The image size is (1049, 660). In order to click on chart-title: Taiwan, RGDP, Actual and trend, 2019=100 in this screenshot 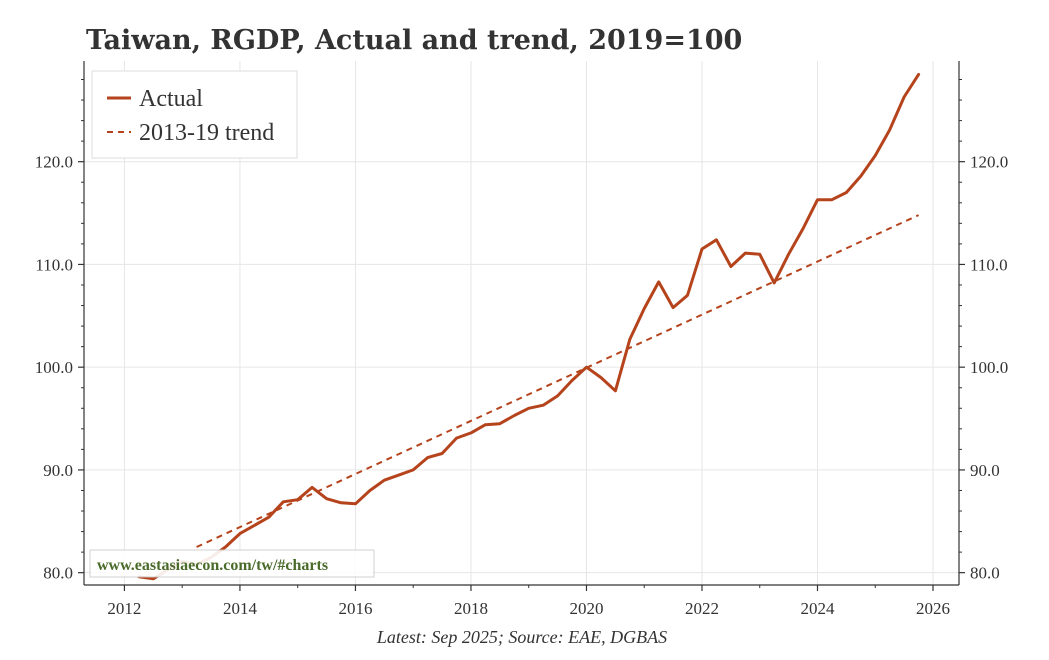, I will do `click(414, 40)`.